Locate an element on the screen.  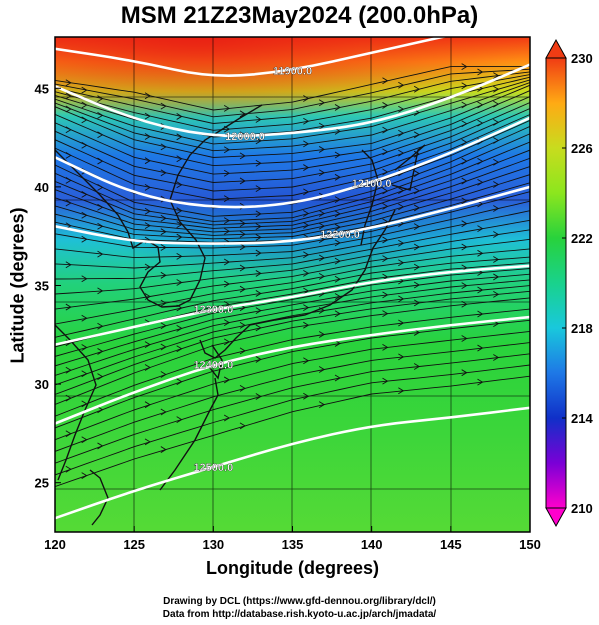
x-tick-label: 150 is located at coordinates (530, 544).